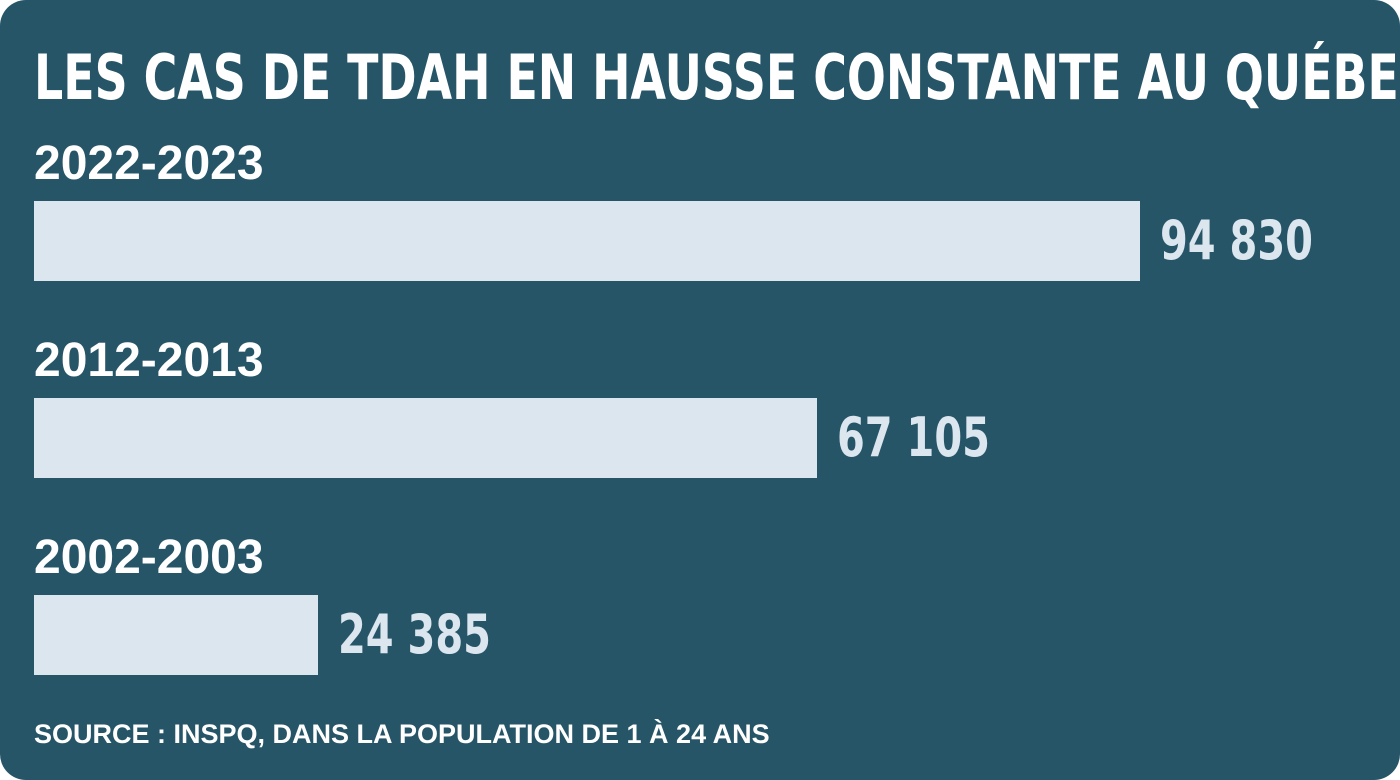 The width and height of the screenshot is (1400, 780). What do you see at coordinates (149, 557) in the screenshot?
I see `category-label: 2002-2003` at bounding box center [149, 557].